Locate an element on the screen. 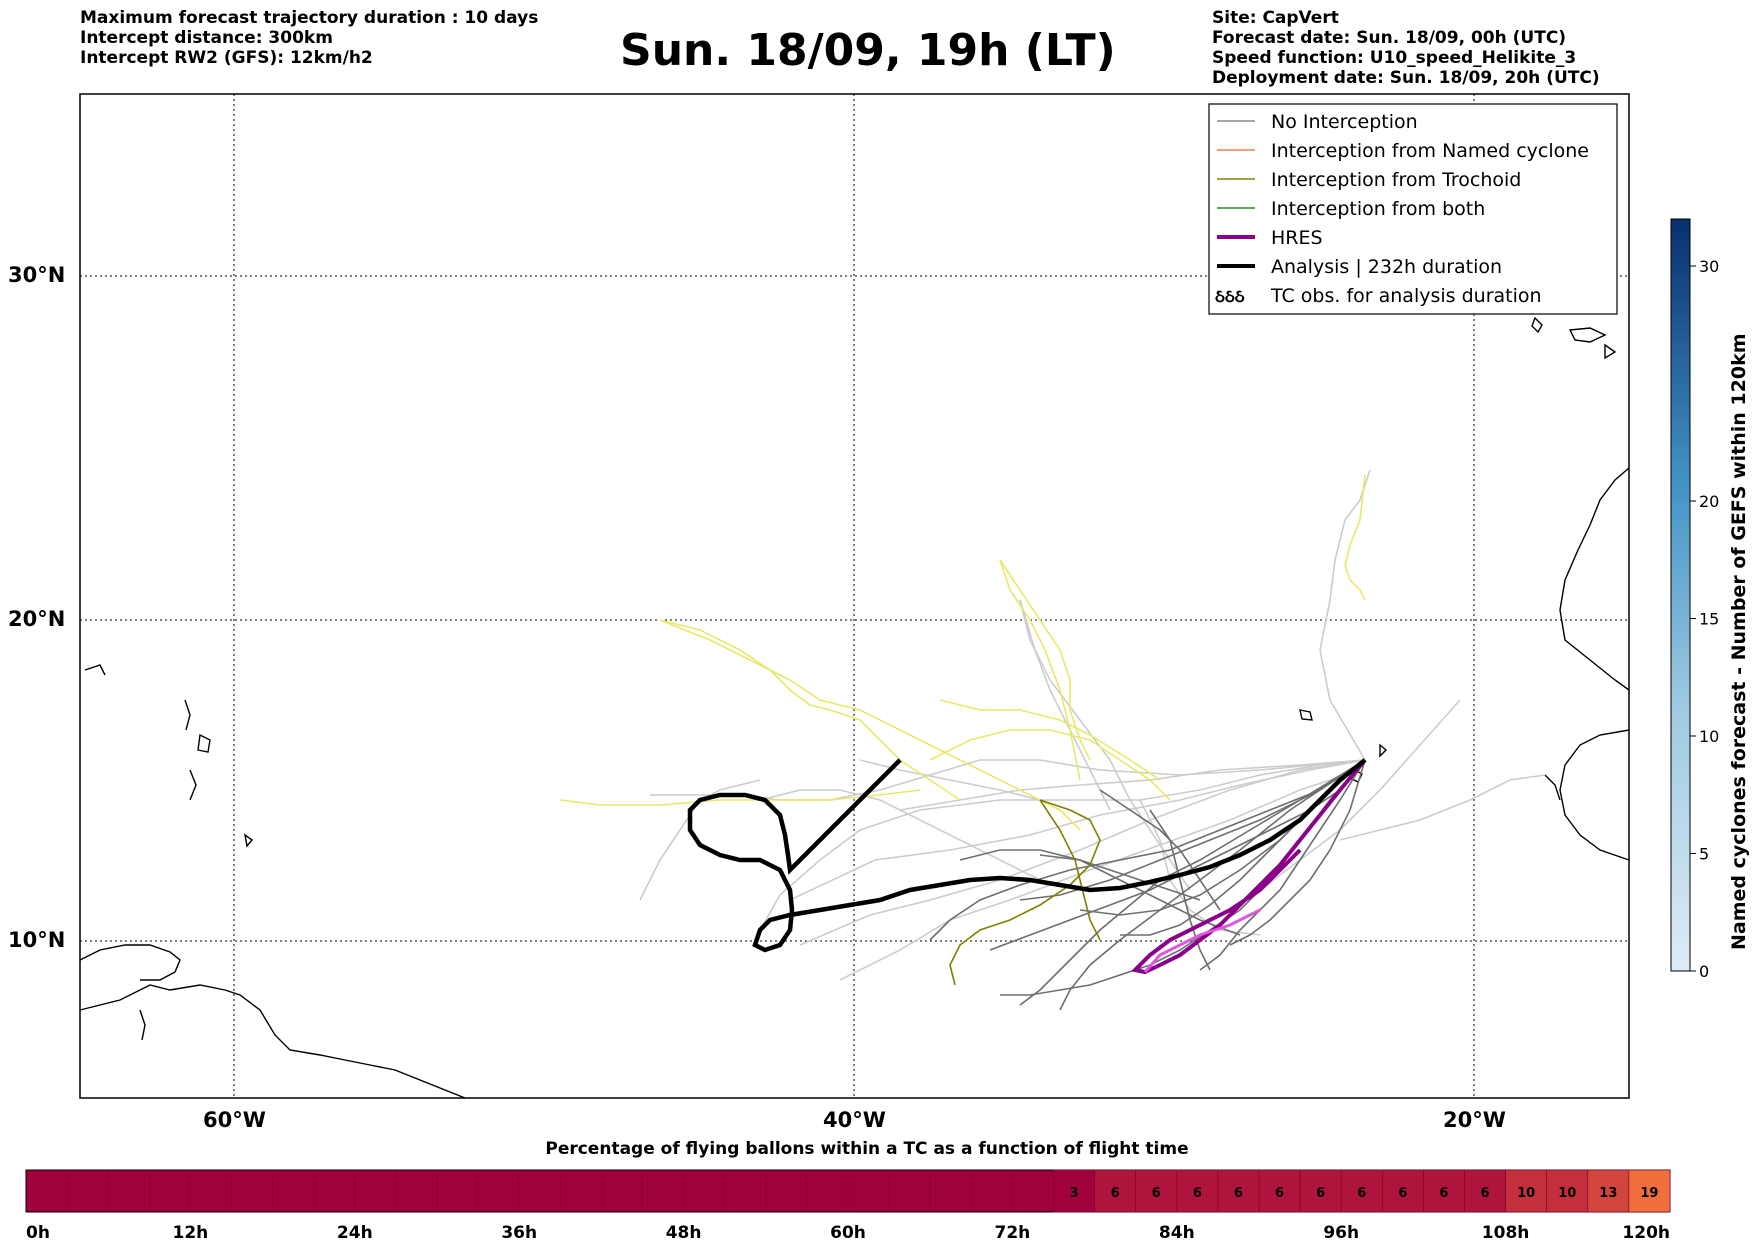 This screenshot has height=1241, width=1752. legend-label: No Interception is located at coordinates (1344, 122).